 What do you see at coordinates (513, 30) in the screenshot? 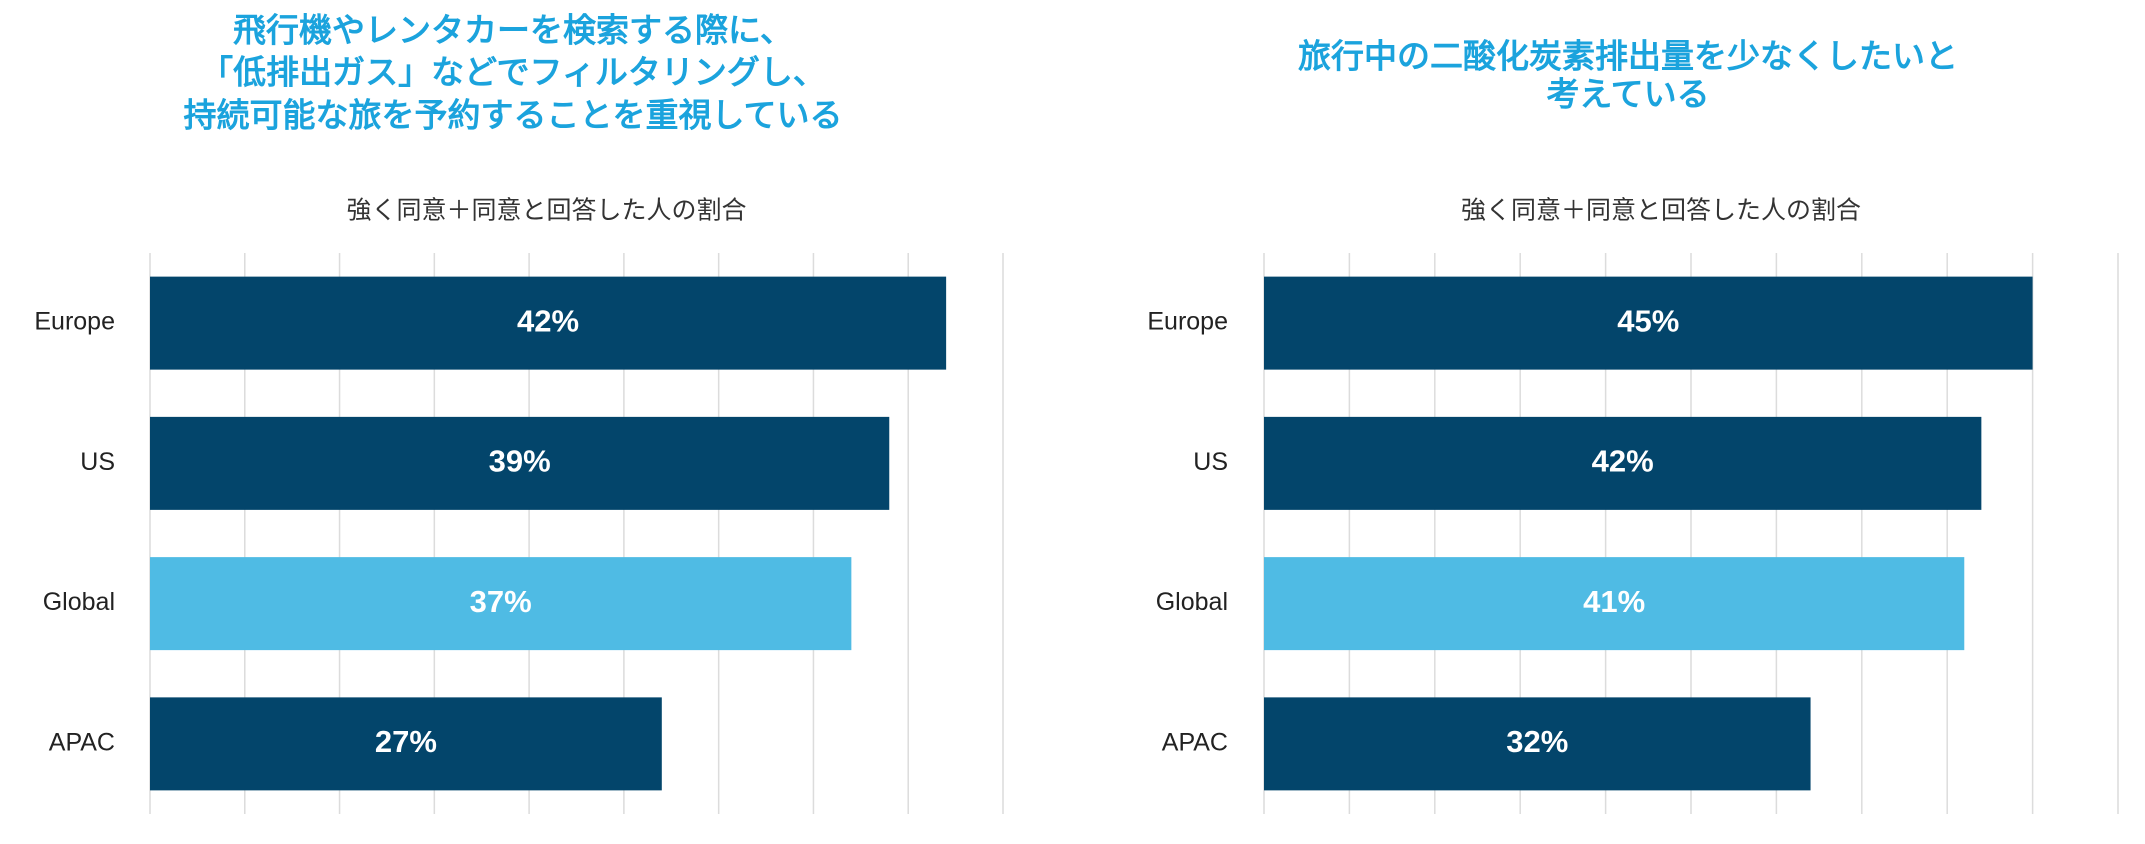
I see `chart-title: 飛行機やレンタカーを検索する際に、` at bounding box center [513, 30].